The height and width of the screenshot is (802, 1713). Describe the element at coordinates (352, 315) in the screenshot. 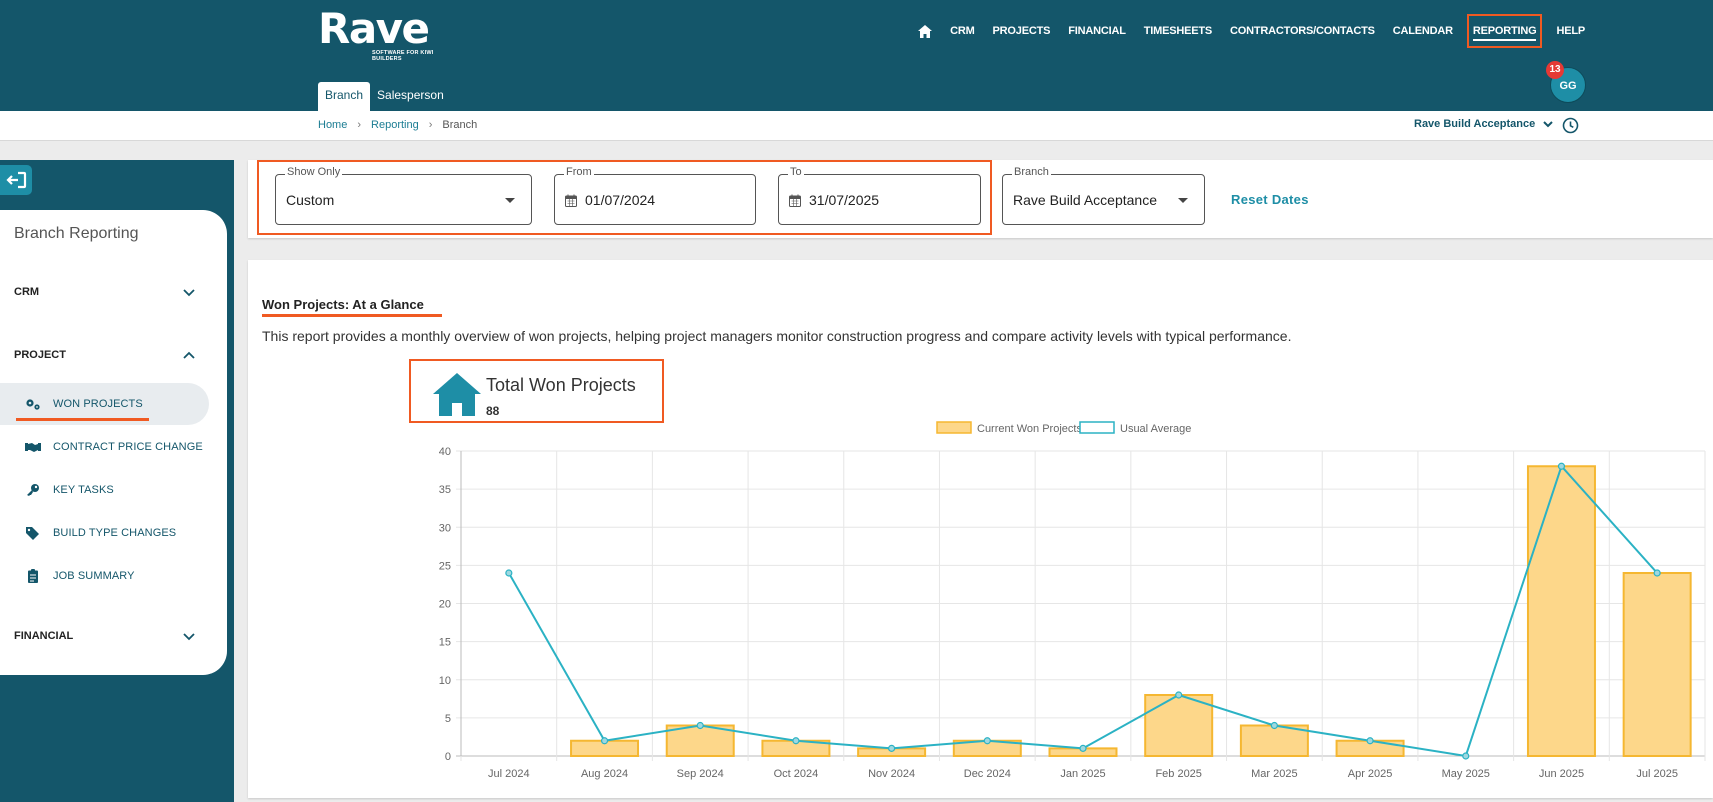

I see `report-title-underline` at that location.